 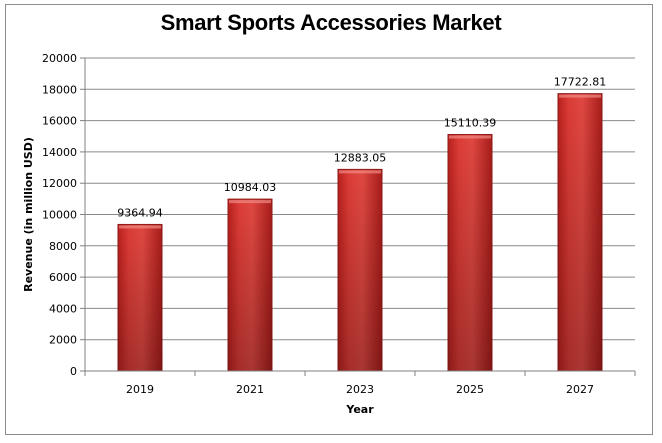 I want to click on y-tick-label: 10000, so click(x=59, y=215).